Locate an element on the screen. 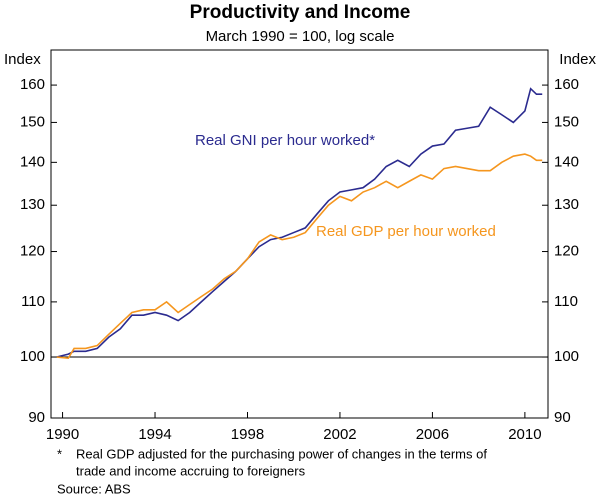 The image size is (600, 498). y-tick-label: 150 is located at coordinates (32, 121).